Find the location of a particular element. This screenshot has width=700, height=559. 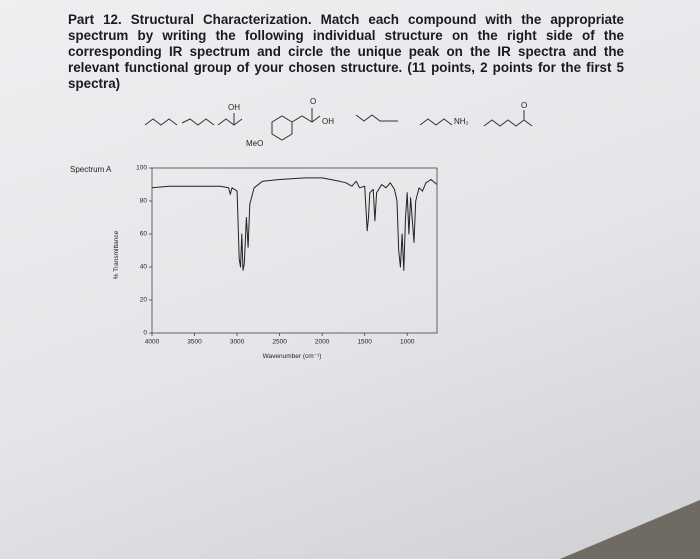

structure-label: MeO is located at coordinates (254, 143).